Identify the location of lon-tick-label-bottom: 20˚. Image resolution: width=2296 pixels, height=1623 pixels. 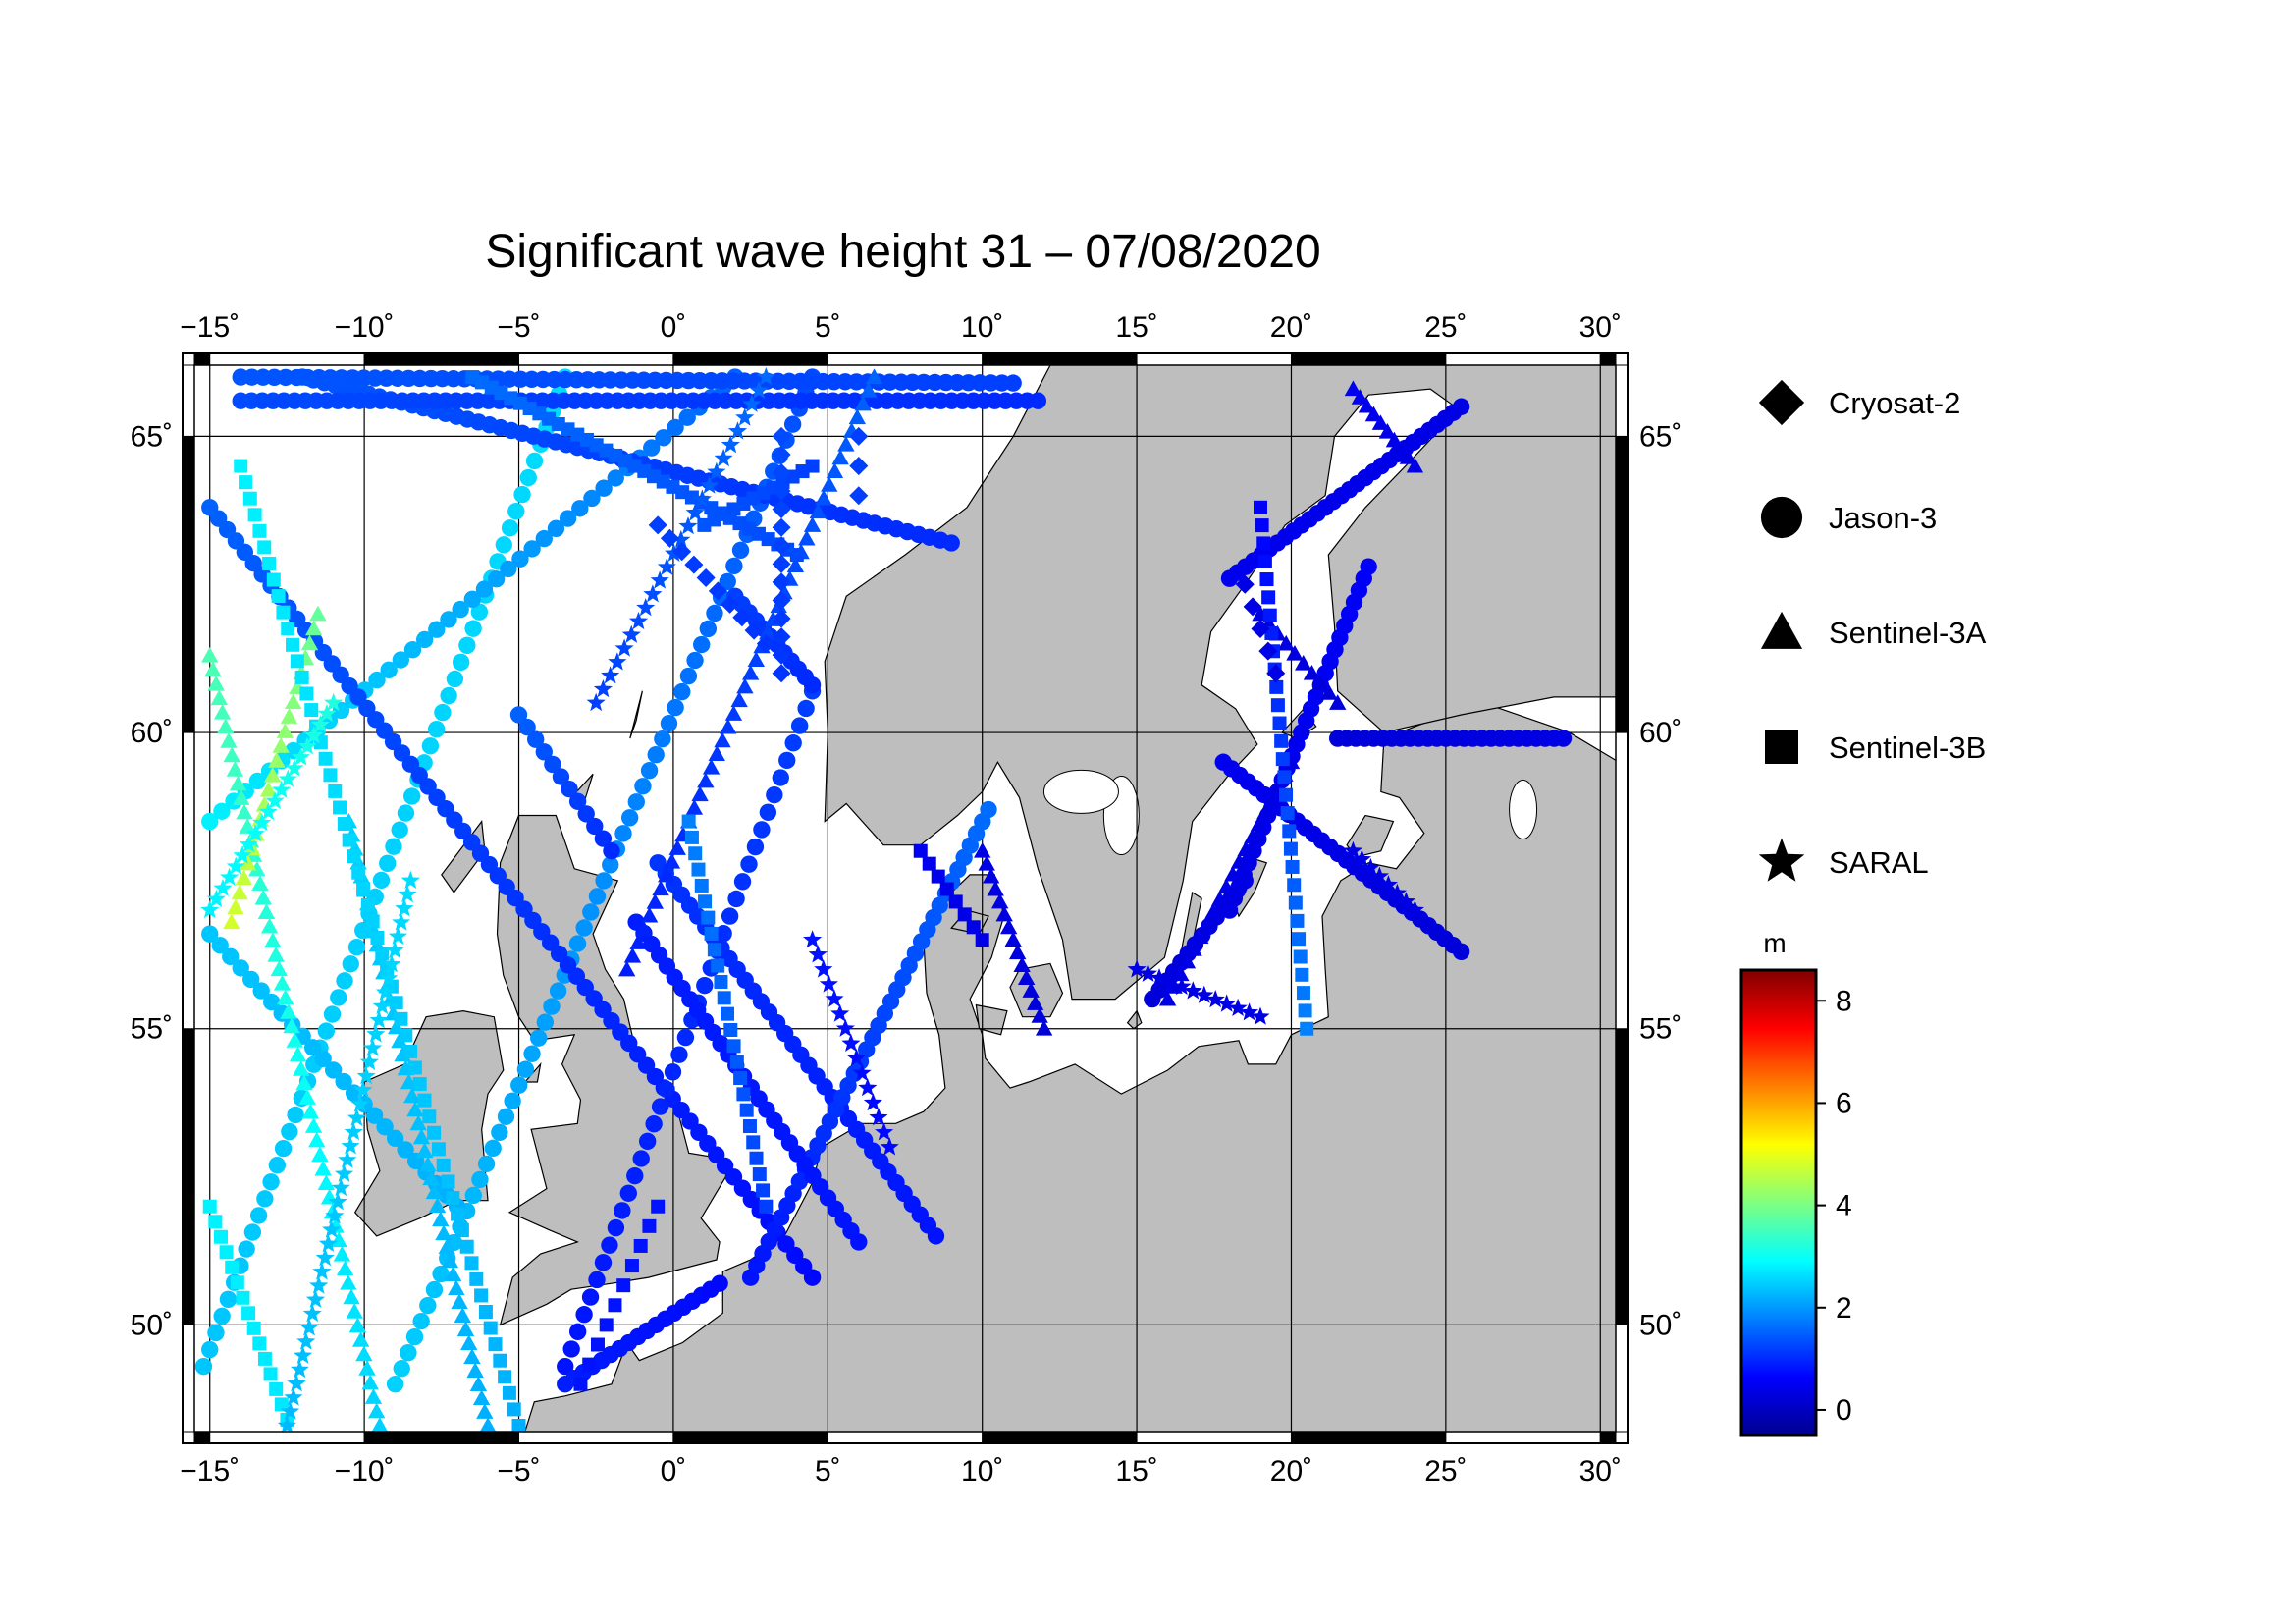
(1291, 1471).